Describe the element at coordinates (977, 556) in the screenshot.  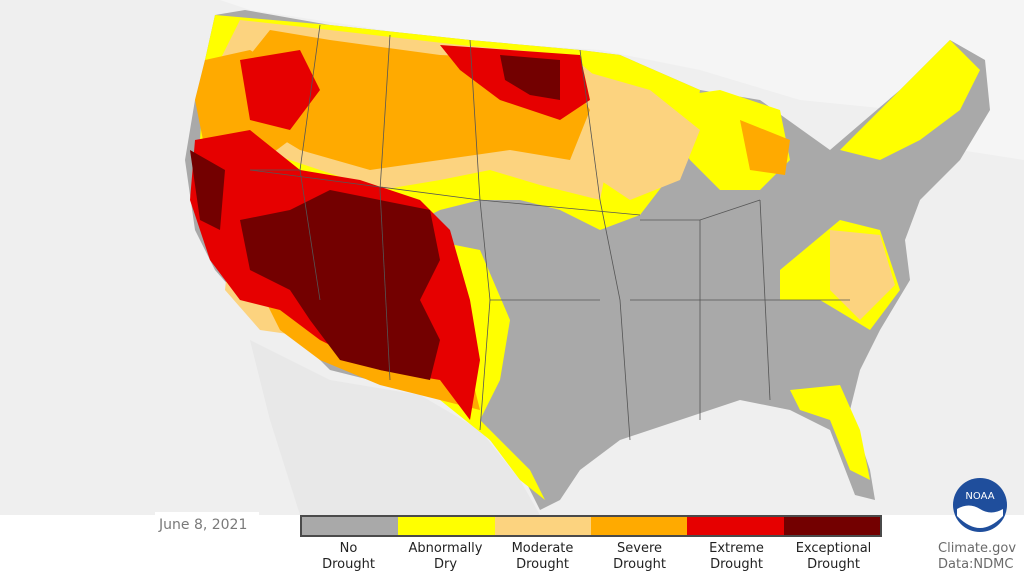
I see `credit-text: Climate.gov Data:NDMC` at that location.